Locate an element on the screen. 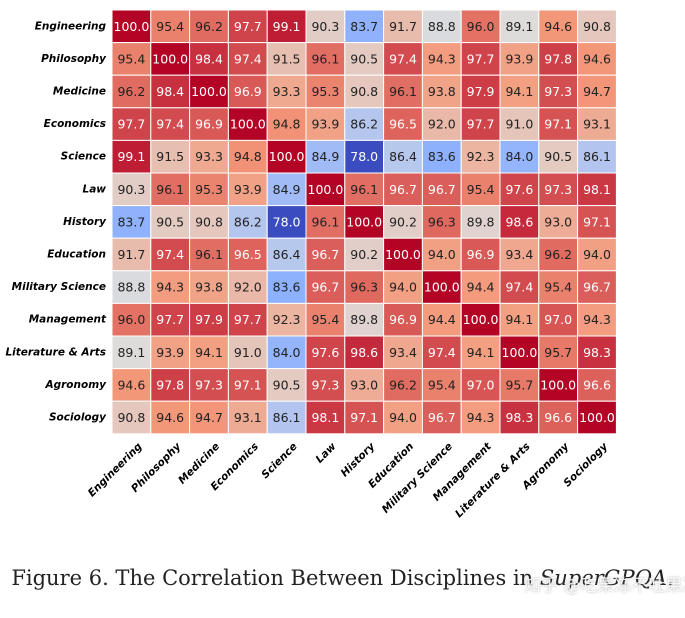 This screenshot has height=618, width=685. column-label-military-science: Military Science is located at coordinates (417, 478).